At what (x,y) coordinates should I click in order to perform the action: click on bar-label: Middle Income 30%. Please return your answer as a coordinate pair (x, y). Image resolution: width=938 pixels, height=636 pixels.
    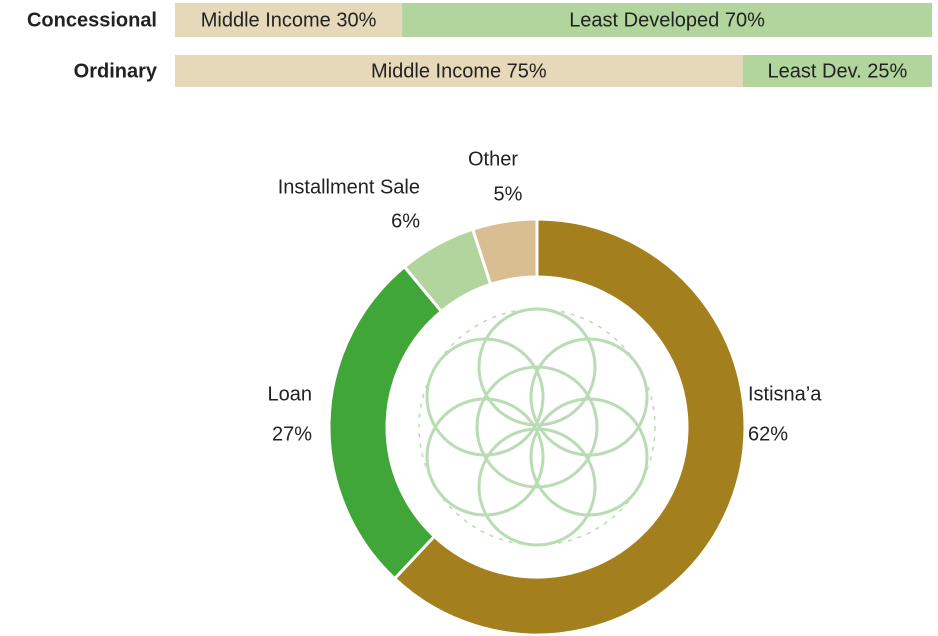
    Looking at the image, I should click on (289, 20).